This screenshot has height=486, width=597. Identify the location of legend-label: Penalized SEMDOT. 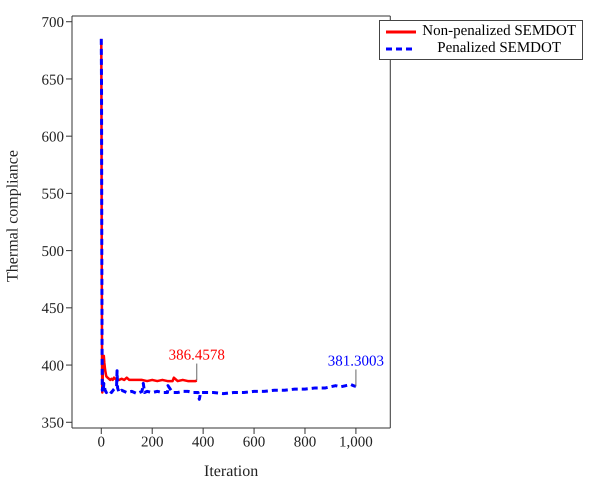
(499, 48).